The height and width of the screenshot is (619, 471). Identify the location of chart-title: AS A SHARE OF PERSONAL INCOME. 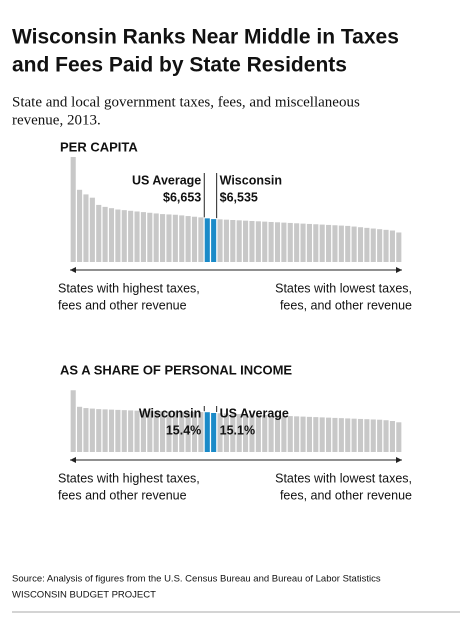
(176, 369).